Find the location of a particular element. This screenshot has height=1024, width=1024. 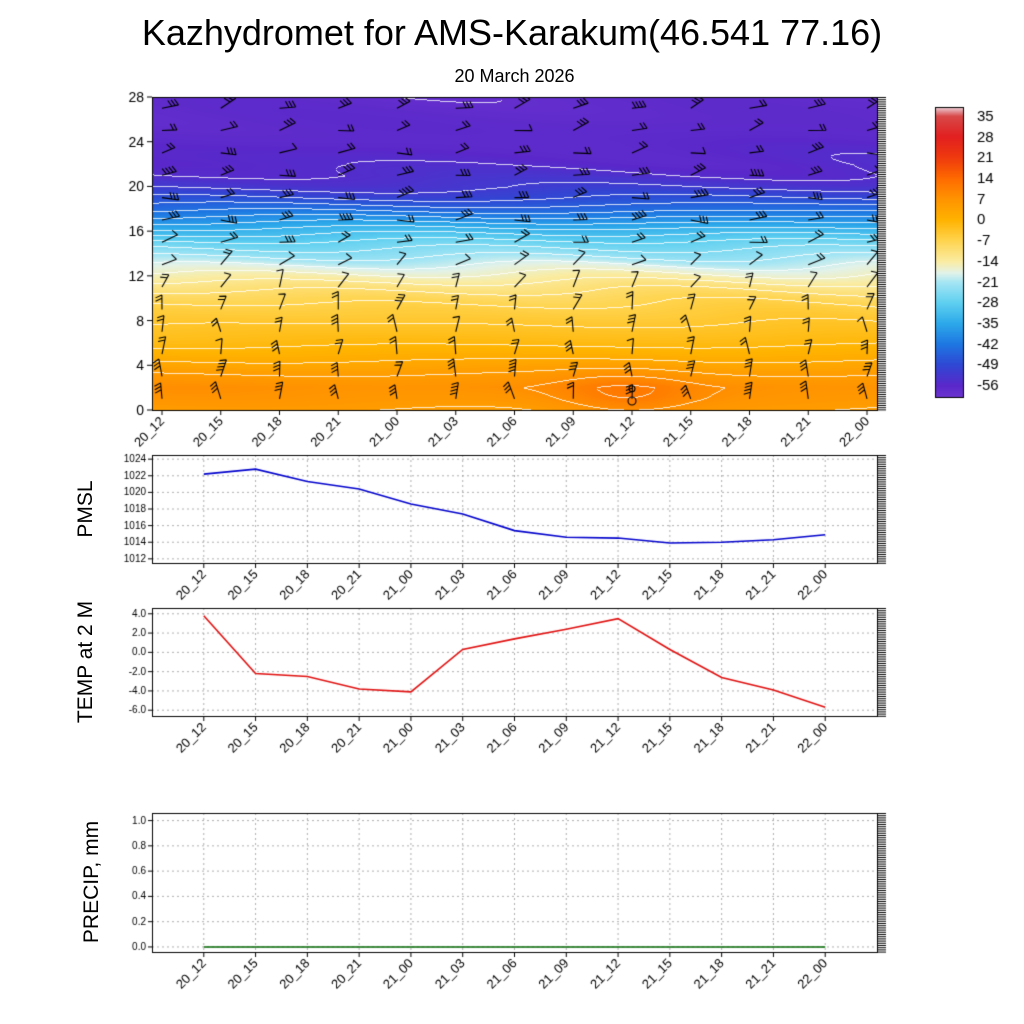

pmsl-chart is located at coordinates (505, 529).